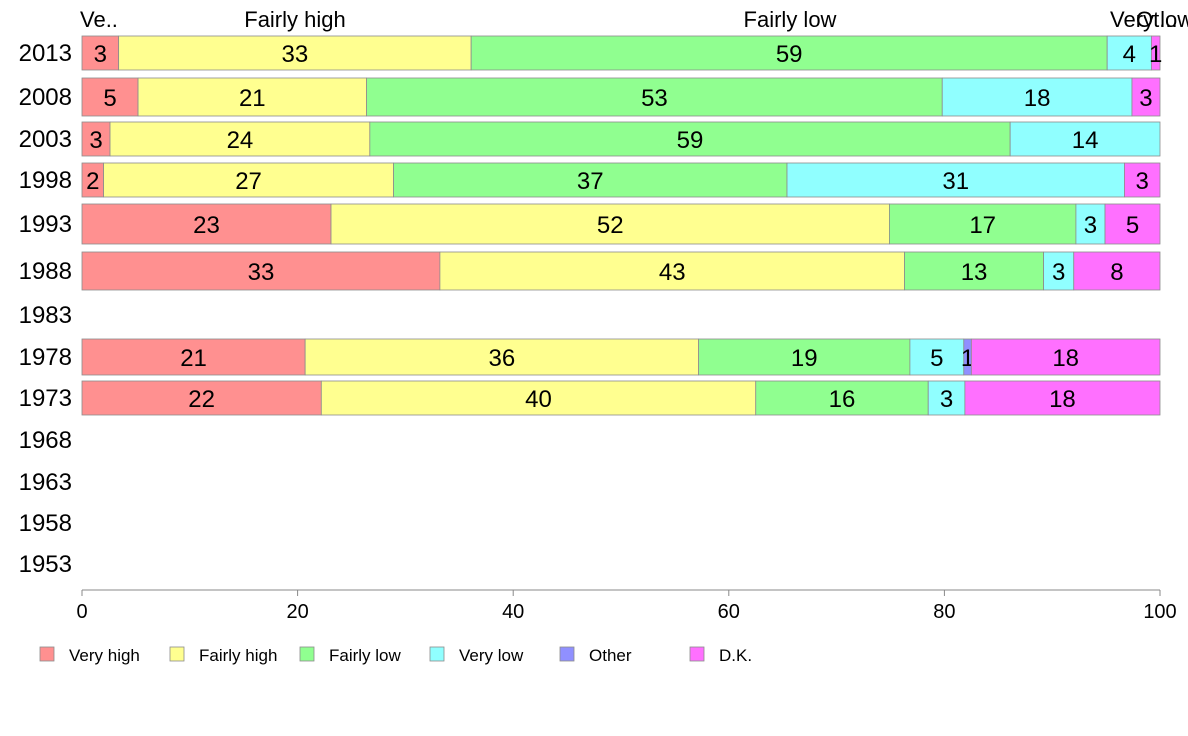  I want to click on bar-very-low-1993, so click(1090, 224).